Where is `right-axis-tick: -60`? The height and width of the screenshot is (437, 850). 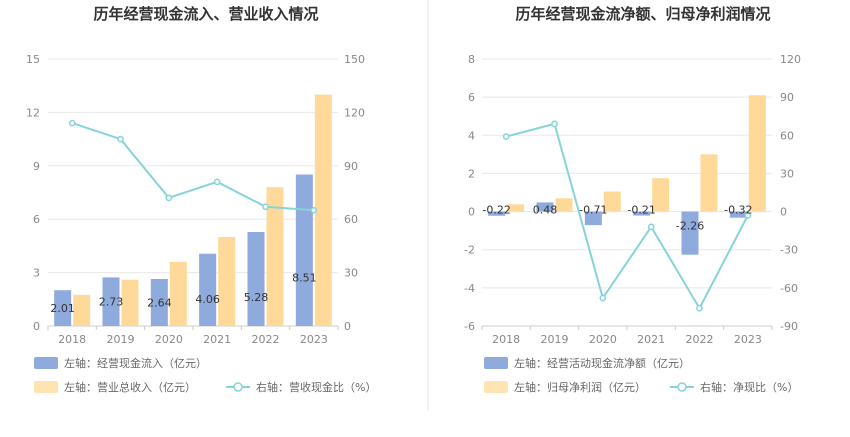
right-axis-tick: -60 is located at coordinates (789, 288).